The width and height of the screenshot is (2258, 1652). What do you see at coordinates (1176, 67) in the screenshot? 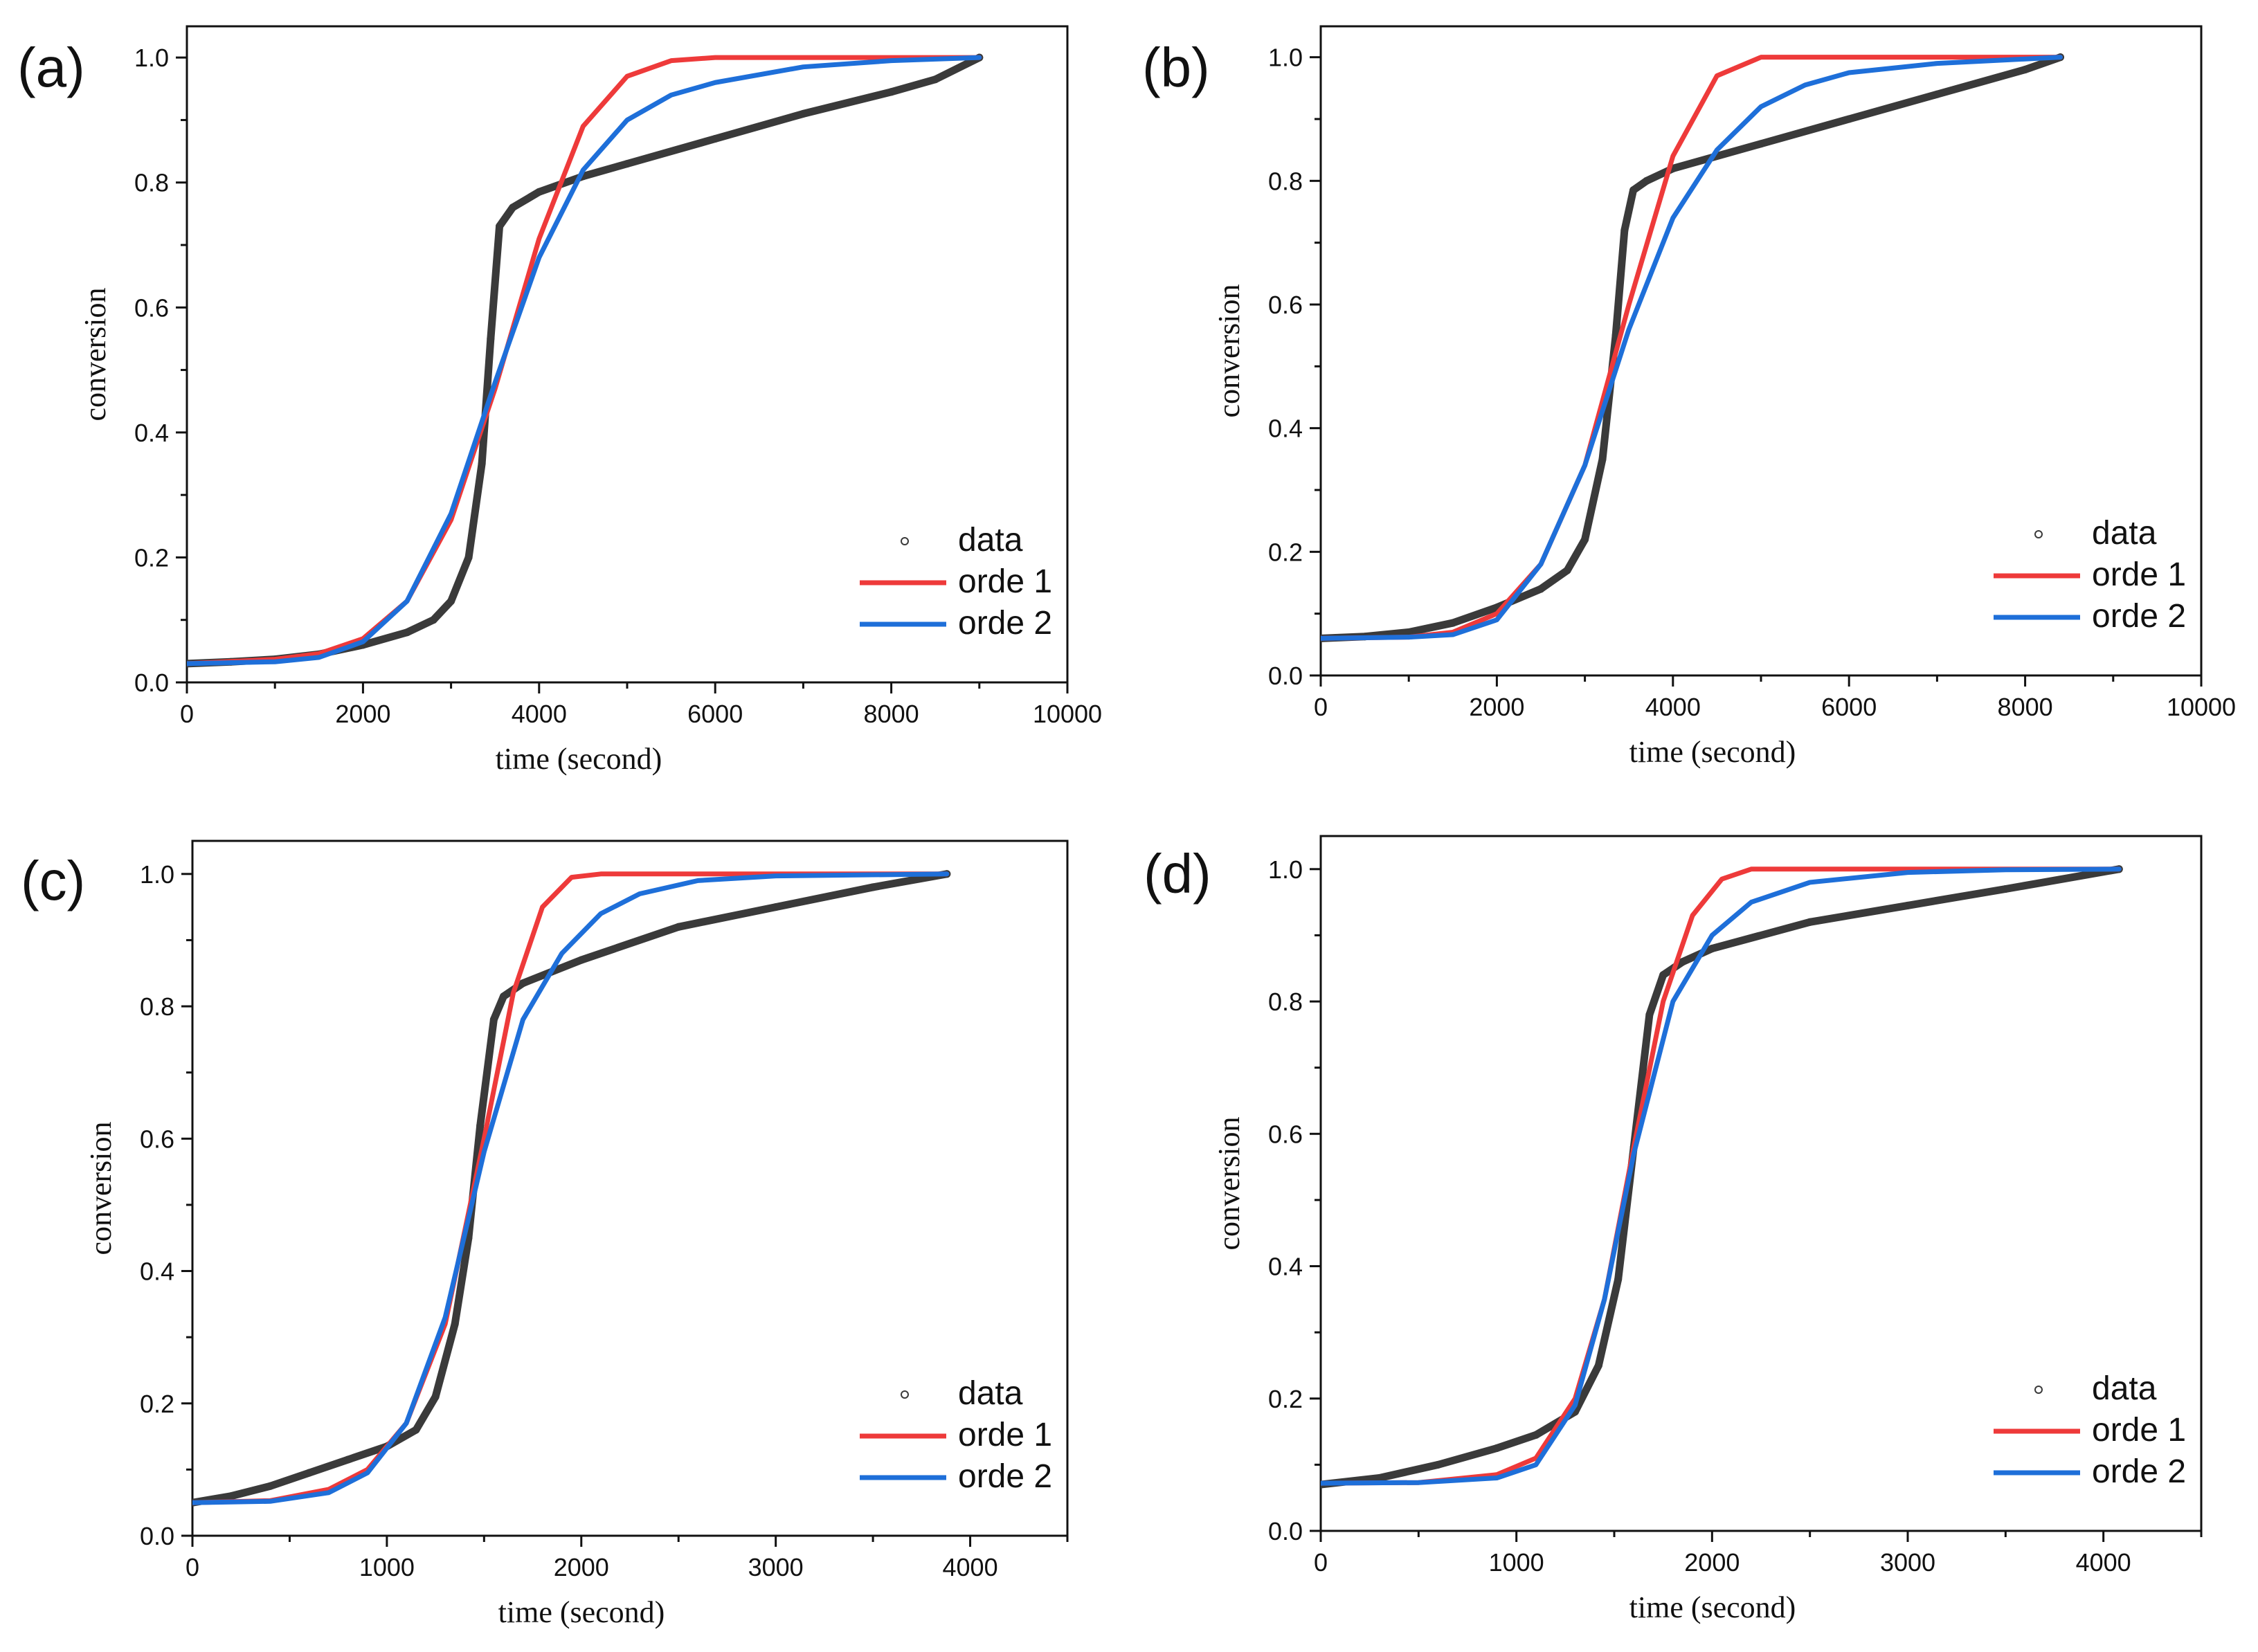
I see `panel-letter: (b)` at bounding box center [1176, 67].